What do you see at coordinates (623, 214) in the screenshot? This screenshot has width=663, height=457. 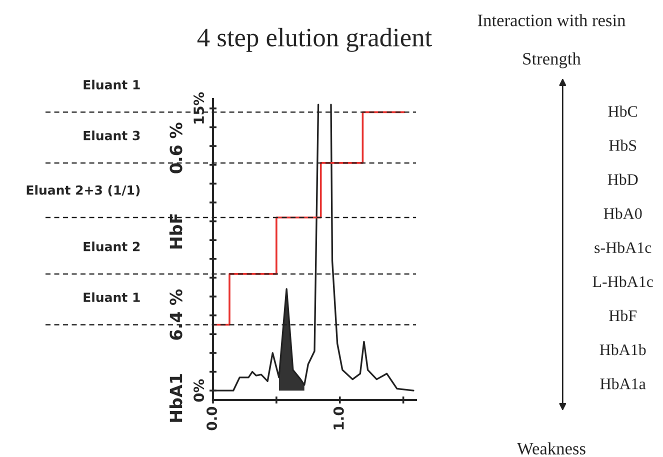 I see `category-label: HbA0` at bounding box center [623, 214].